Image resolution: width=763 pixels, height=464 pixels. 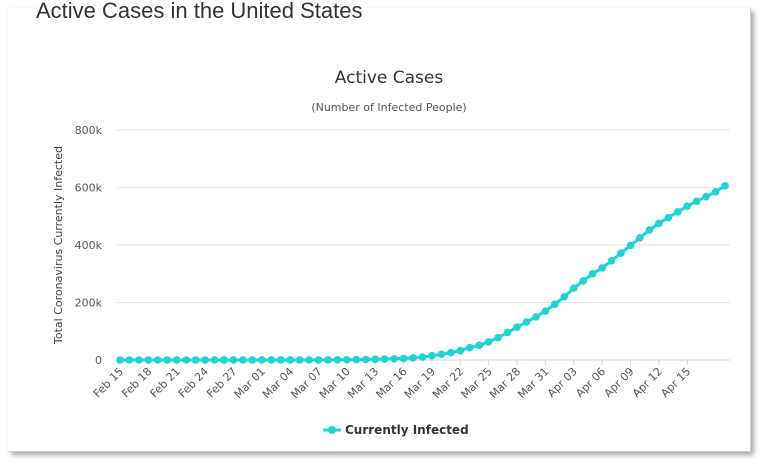 I want to click on x-tick-label: Apr 12, so click(x=647, y=382).